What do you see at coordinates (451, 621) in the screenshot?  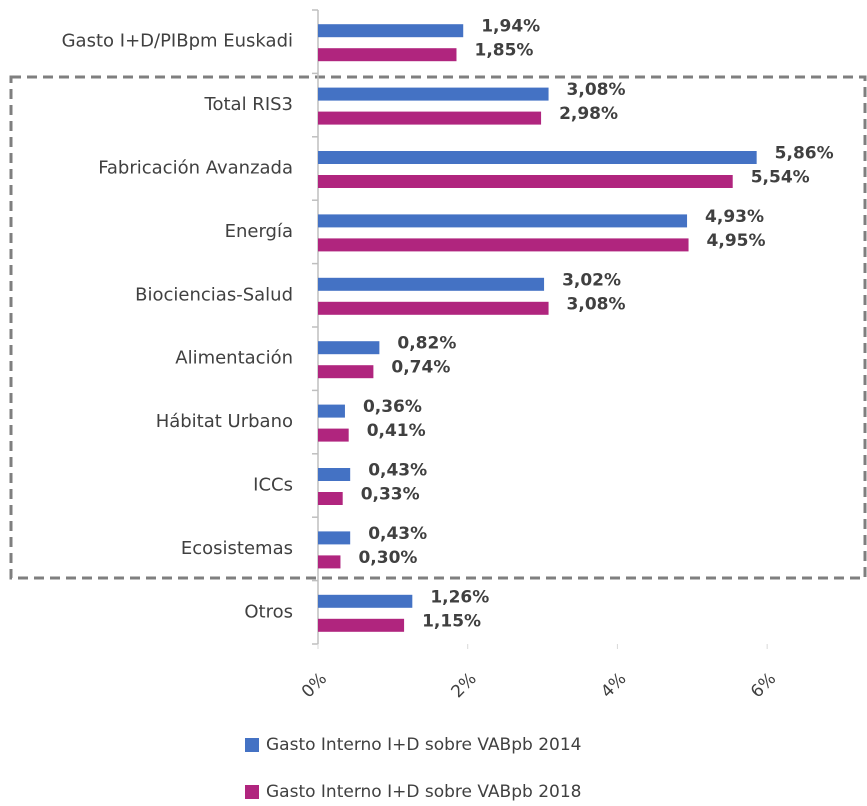 I see `value-label: 1,15%` at bounding box center [451, 621].